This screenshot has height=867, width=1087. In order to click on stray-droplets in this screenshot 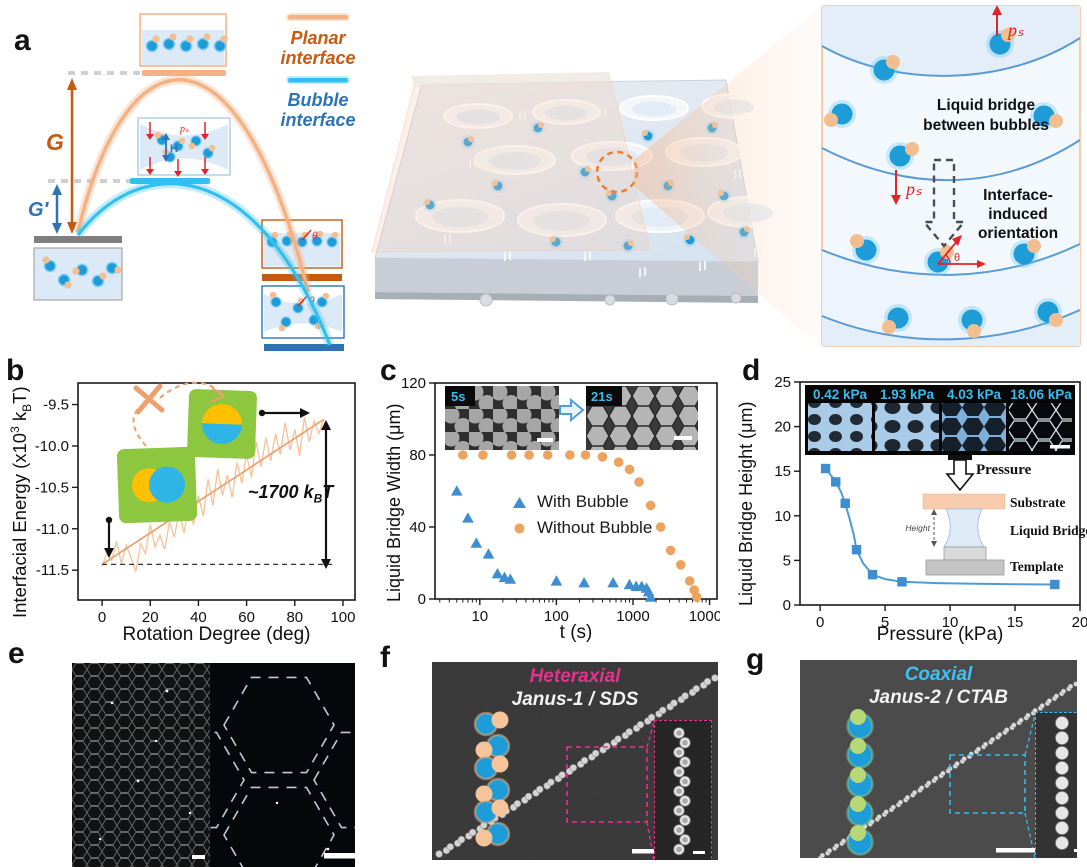, I will do `click(610, 299)`.